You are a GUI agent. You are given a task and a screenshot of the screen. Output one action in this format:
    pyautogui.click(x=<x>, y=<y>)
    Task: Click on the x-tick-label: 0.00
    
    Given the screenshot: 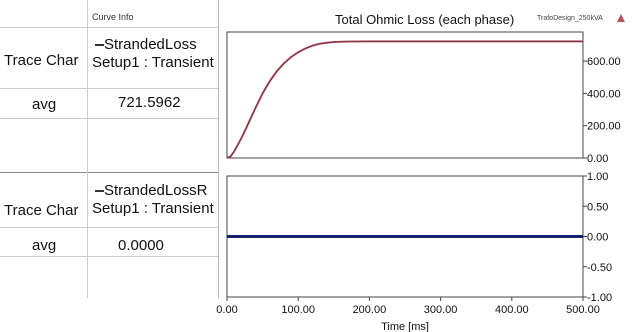 What is the action you would take?
    pyautogui.click(x=226, y=310)
    